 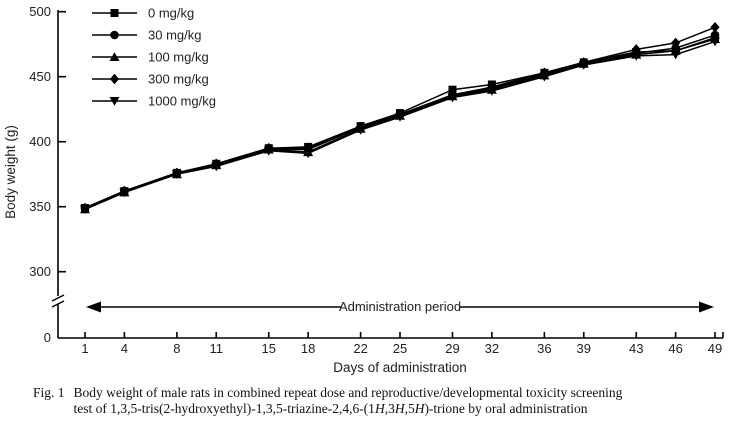 What do you see at coordinates (269, 348) in the screenshot?
I see `svg-text: 15` at bounding box center [269, 348].